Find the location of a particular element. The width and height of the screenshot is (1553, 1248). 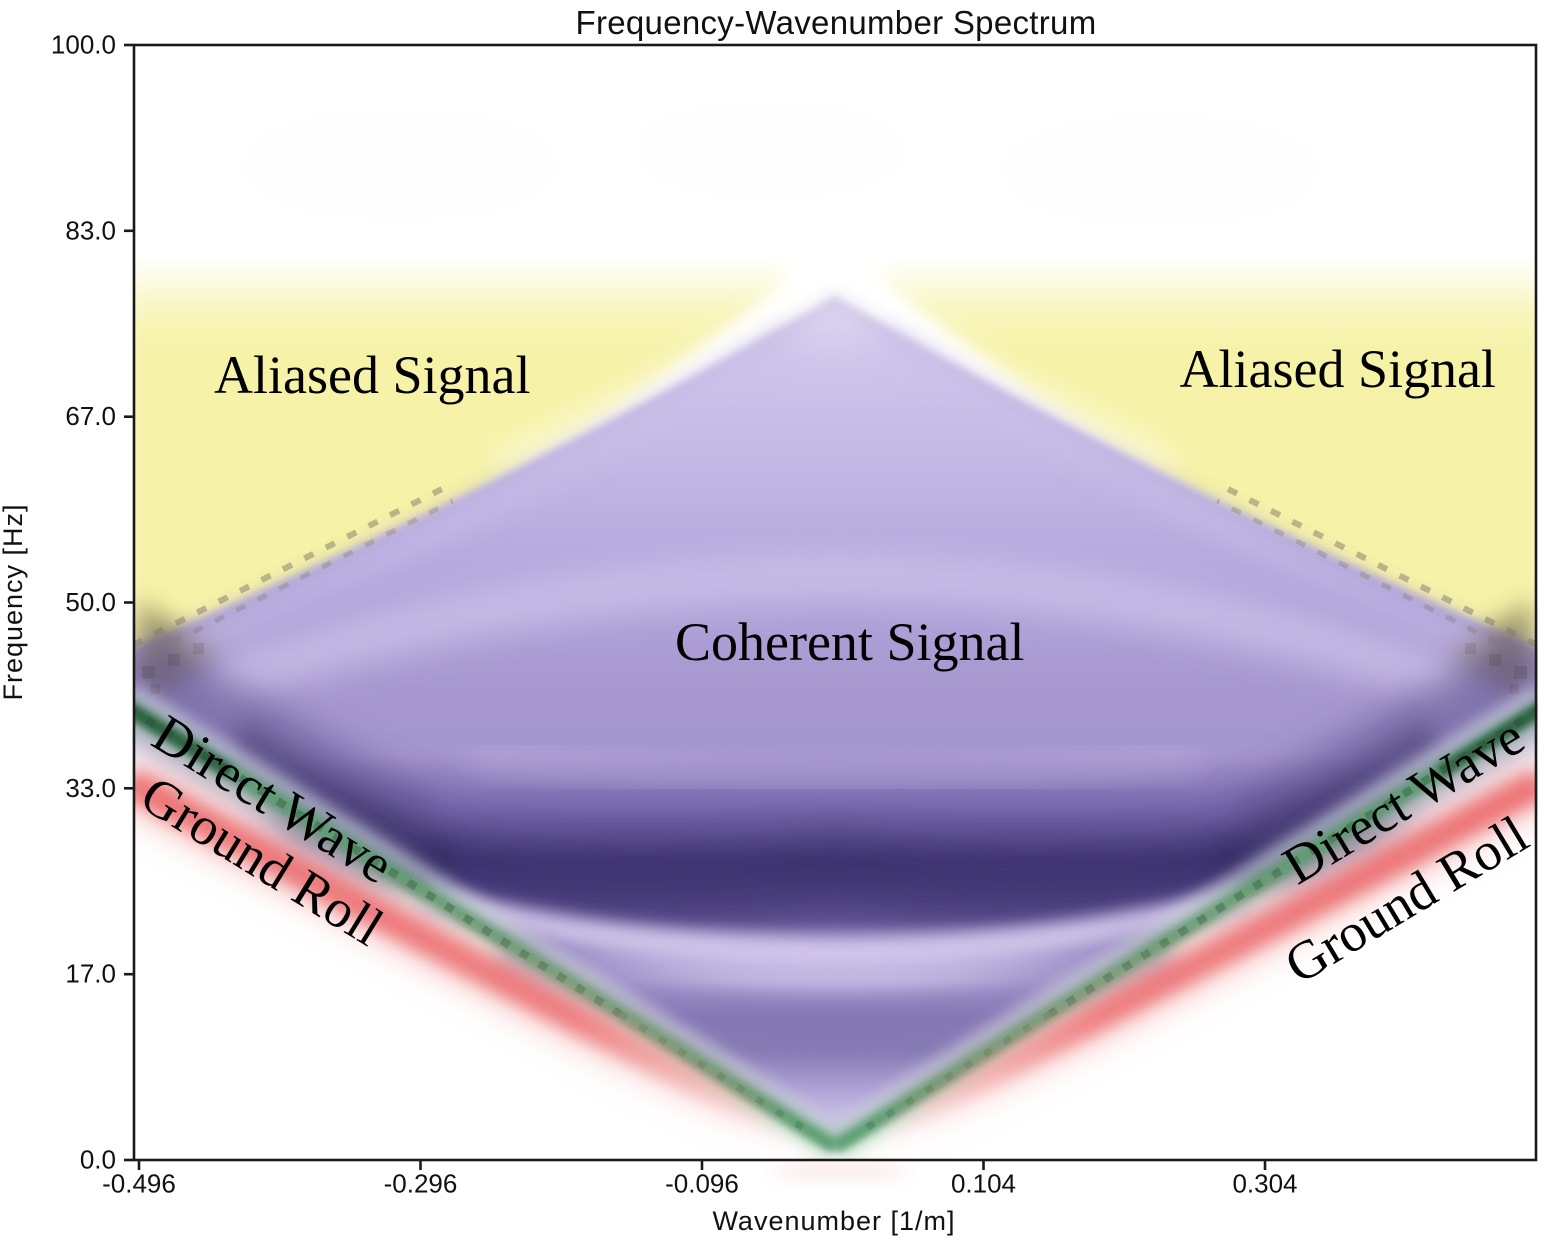

svg-text: -0.296 is located at coordinates (421, 1184).